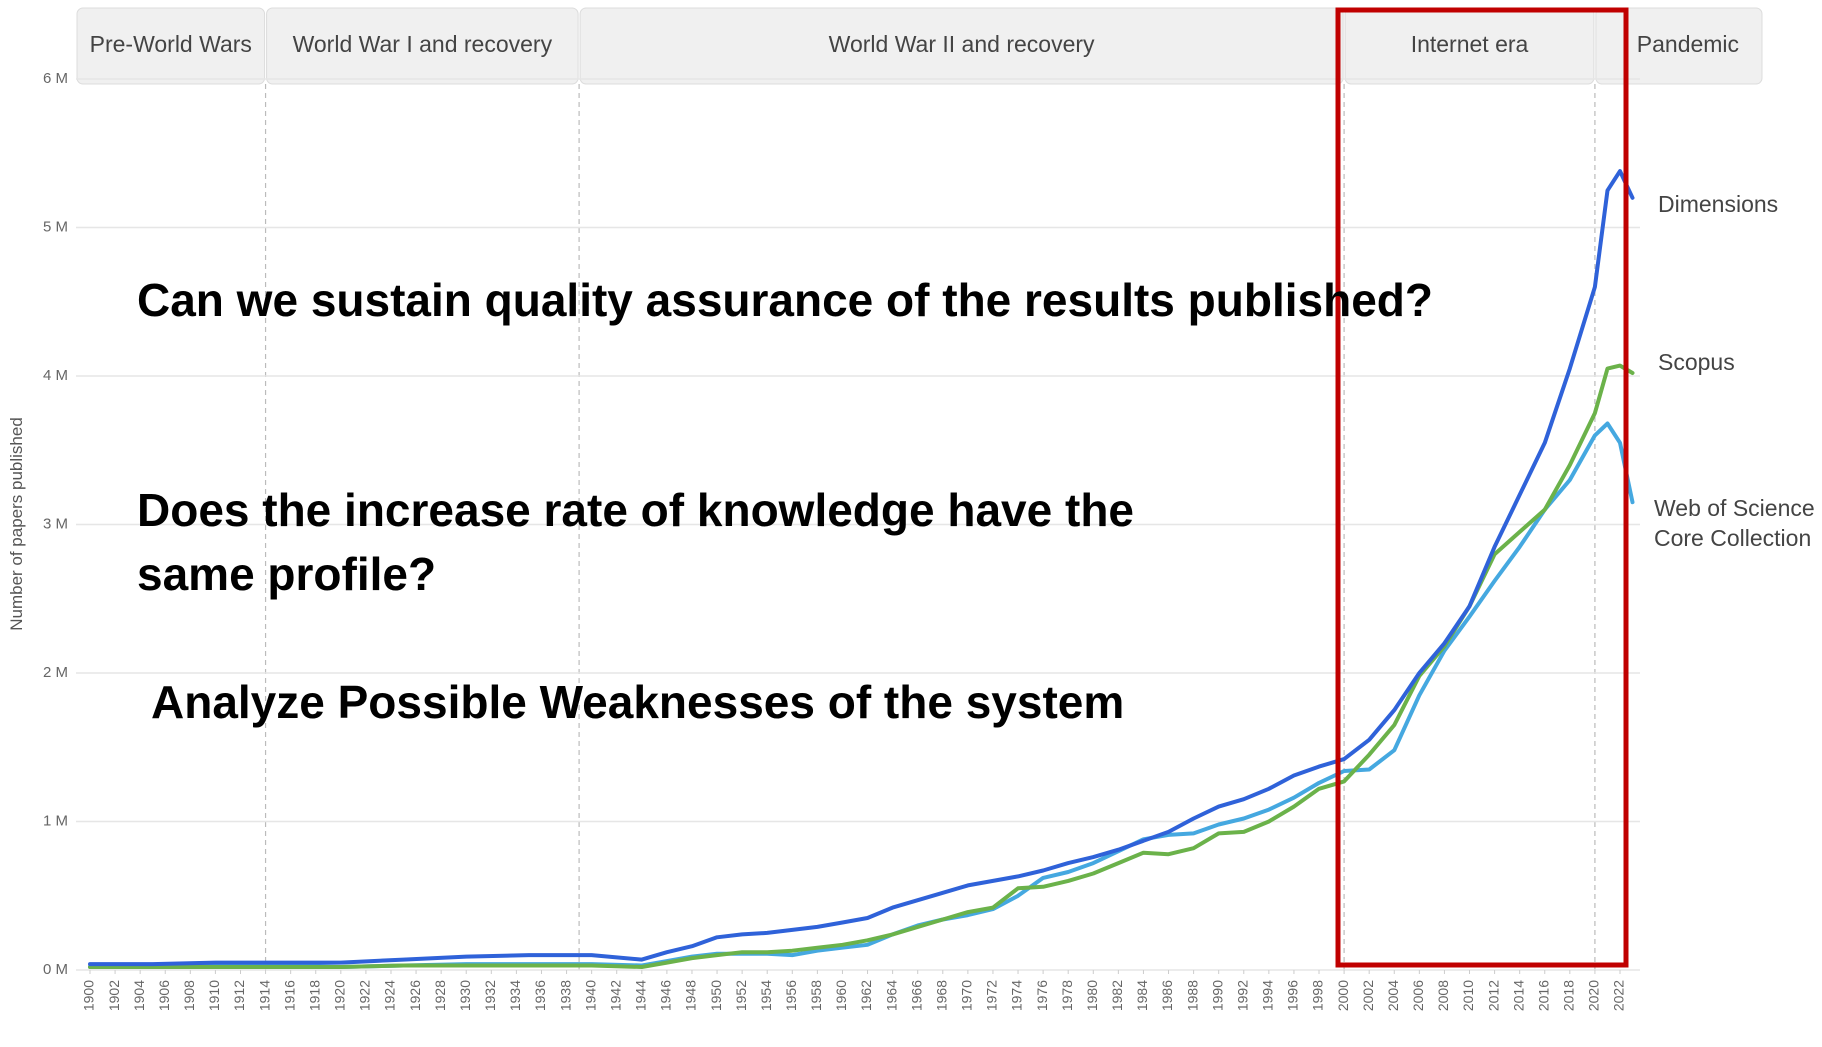  I want to click on x-tick-label: 1996, so click(1293, 995).